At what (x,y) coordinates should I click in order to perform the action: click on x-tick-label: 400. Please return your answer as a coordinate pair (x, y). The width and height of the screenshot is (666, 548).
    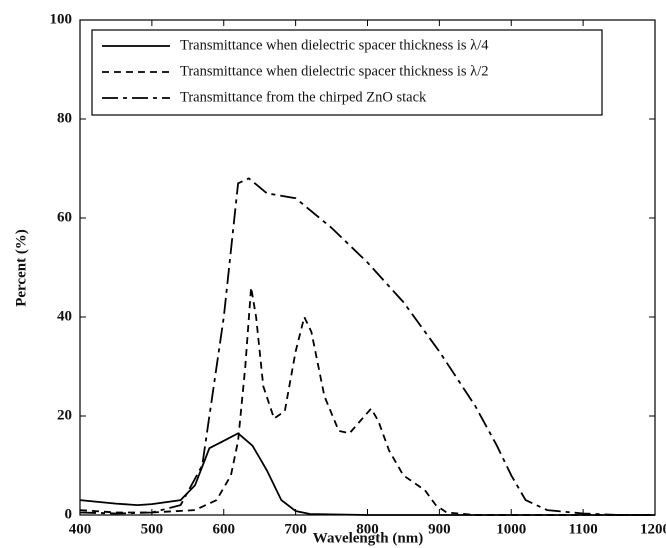
    Looking at the image, I should click on (80, 529).